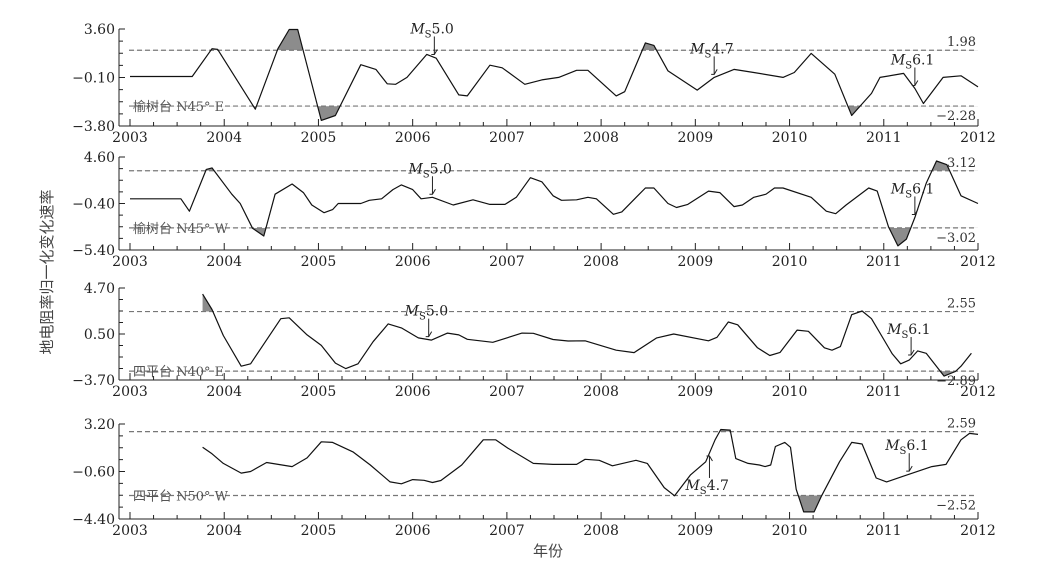  Describe the element at coordinates (961, 304) in the screenshot. I see `upper-threshold-label: 2.55` at that location.